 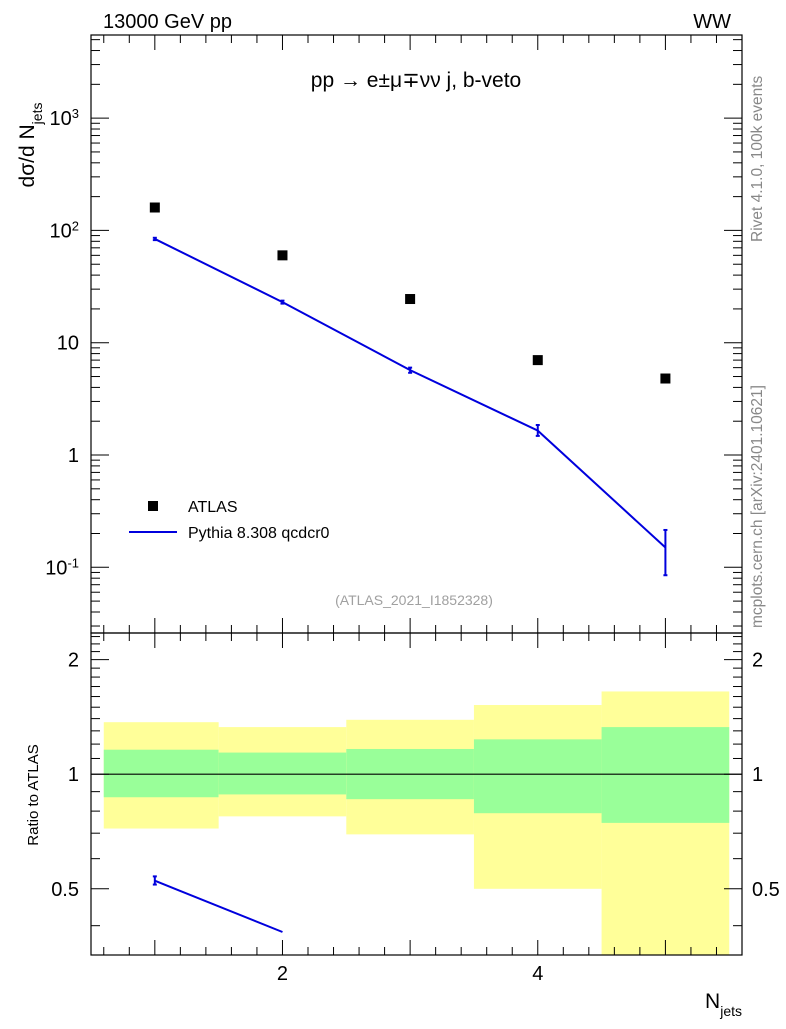 I want to click on header-right: WW, so click(x=712, y=22).